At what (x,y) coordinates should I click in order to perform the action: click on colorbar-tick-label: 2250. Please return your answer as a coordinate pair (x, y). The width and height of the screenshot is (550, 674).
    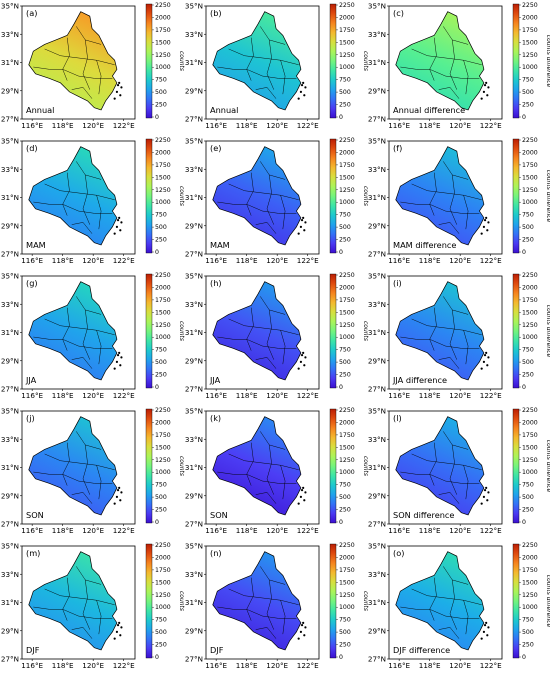
    Looking at the image, I should click on (347, 140).